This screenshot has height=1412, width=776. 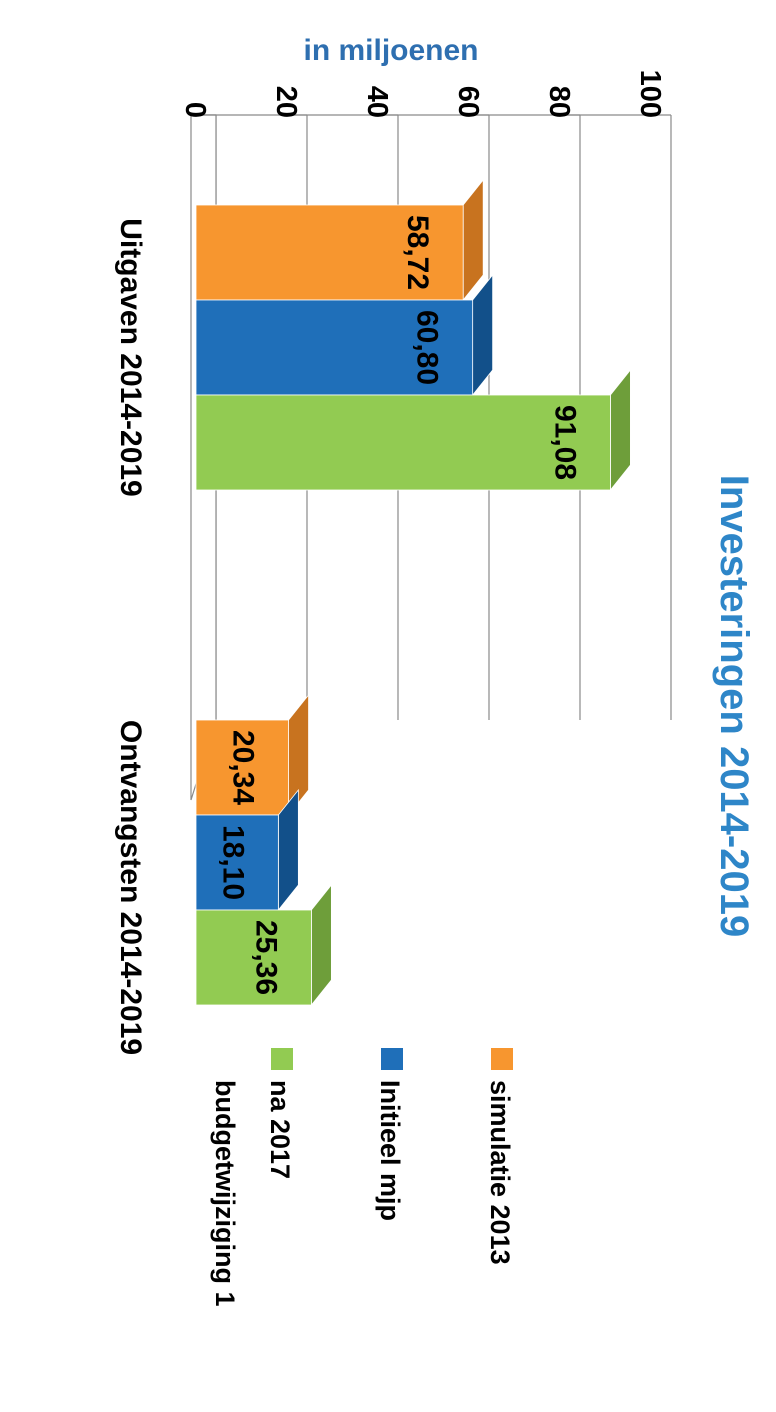 What do you see at coordinates (390, 1150) in the screenshot?
I see `legend-label: Initieel mjp` at bounding box center [390, 1150].